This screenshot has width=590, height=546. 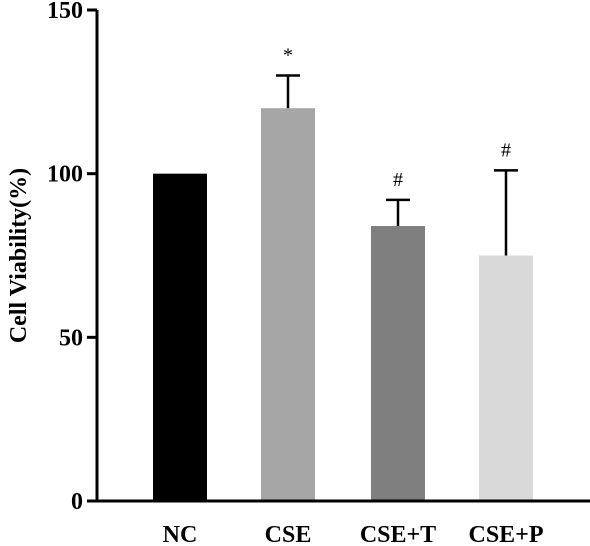 What do you see at coordinates (180, 534) in the screenshot?
I see `x-category-label: NC` at bounding box center [180, 534].